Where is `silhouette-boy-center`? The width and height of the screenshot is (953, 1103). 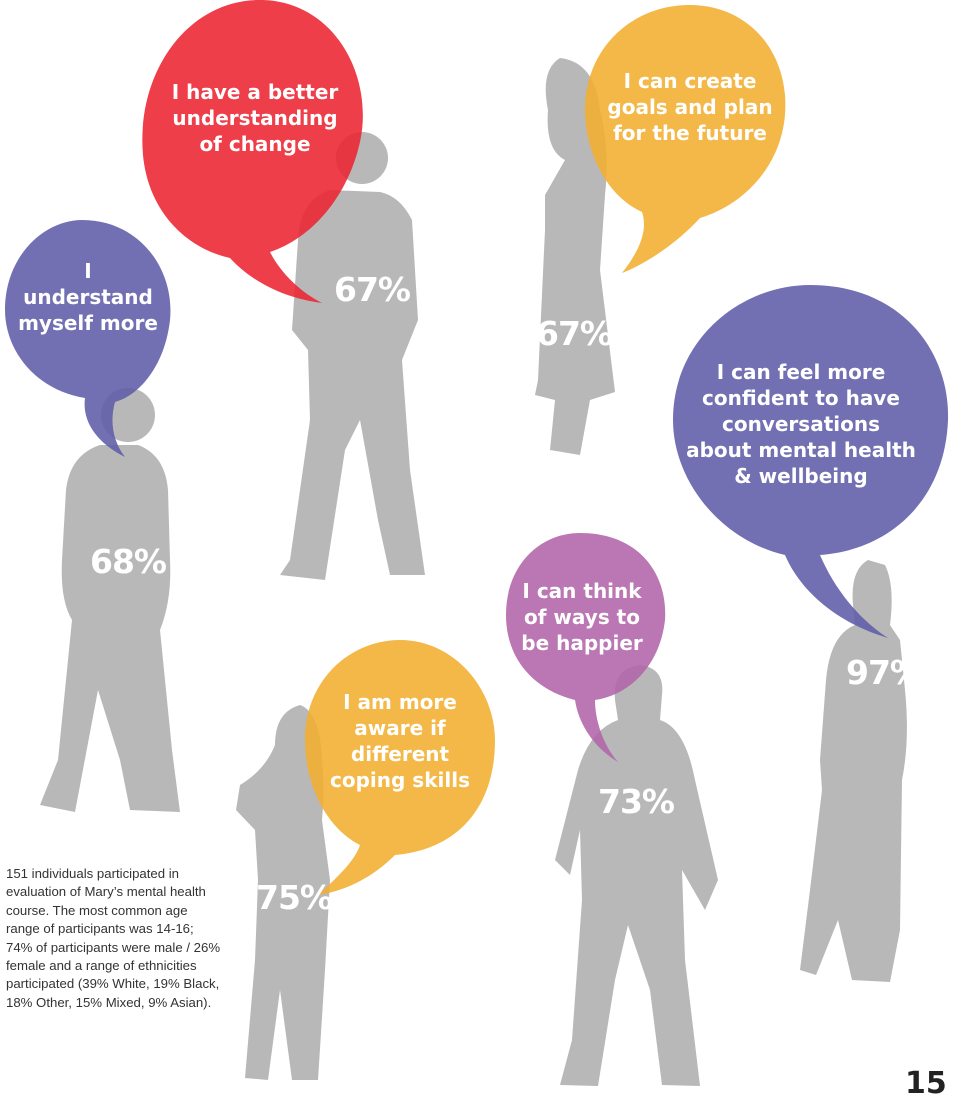
silhouette-boy-center is located at coordinates (636, 875).